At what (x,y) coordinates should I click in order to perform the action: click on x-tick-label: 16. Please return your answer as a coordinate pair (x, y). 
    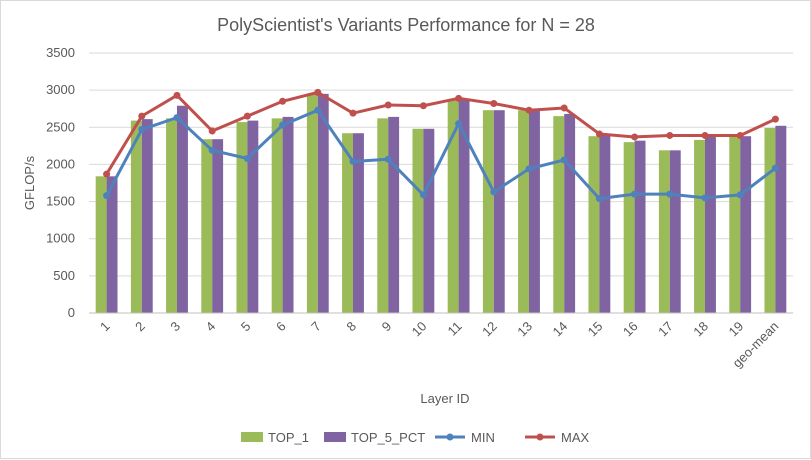
    Looking at the image, I should click on (630, 329).